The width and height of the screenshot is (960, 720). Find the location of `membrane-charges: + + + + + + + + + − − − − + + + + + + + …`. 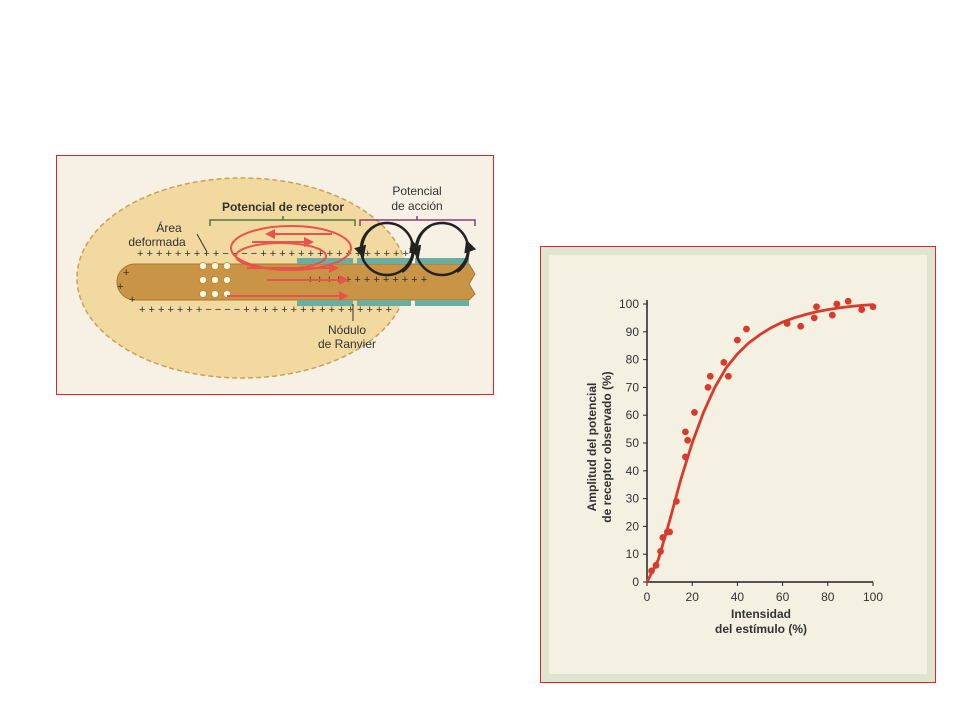

membrane-charges: + + + + + + + + + − − − − + + + + + + + … is located at coordinates (272, 282).